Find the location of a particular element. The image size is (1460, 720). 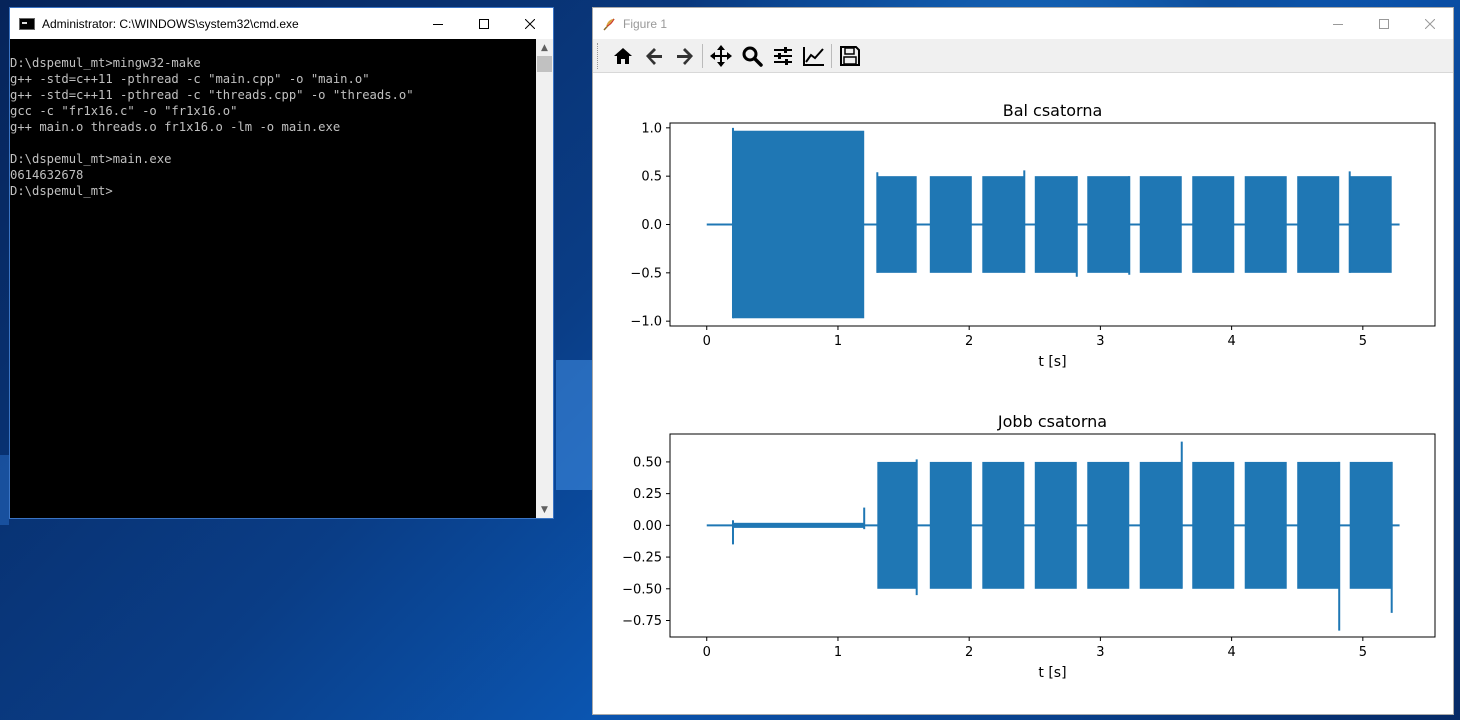

y-tick-label: −0.25 is located at coordinates (642, 558).